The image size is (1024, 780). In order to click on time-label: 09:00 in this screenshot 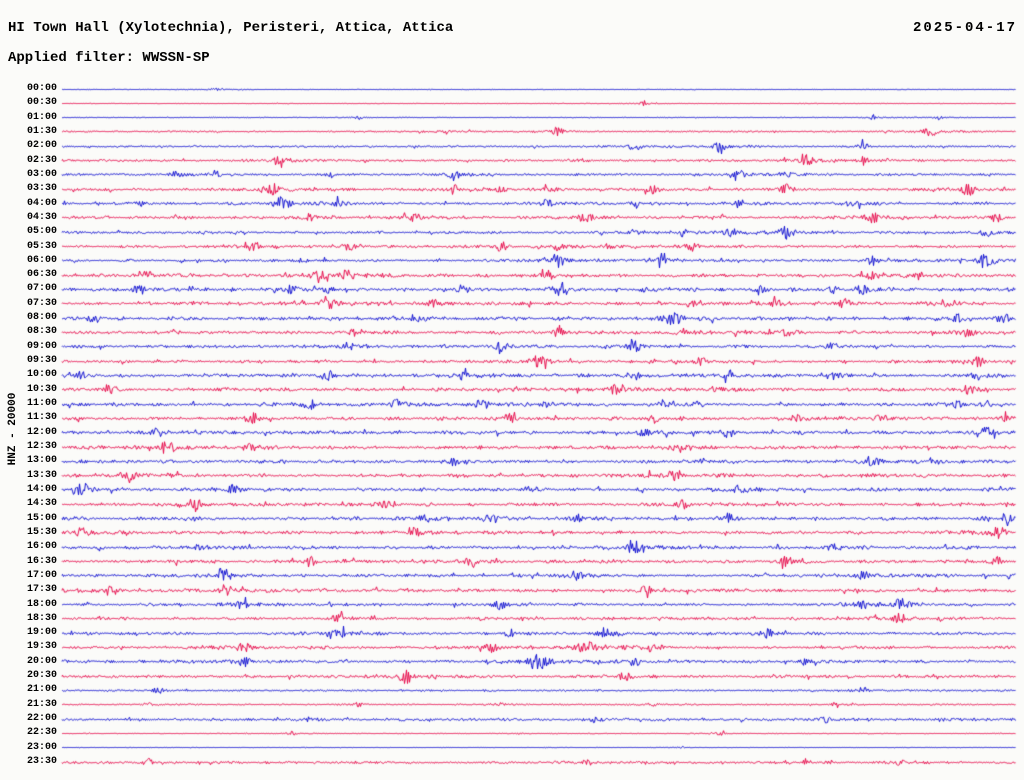, I will do `click(41, 346)`.